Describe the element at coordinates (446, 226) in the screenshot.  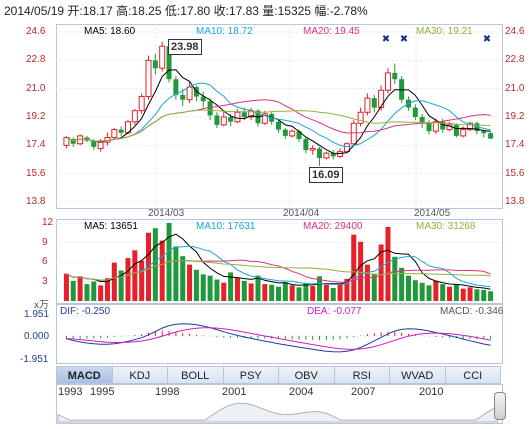
I see `vol-ma30-legend: MA30: 31268` at that location.